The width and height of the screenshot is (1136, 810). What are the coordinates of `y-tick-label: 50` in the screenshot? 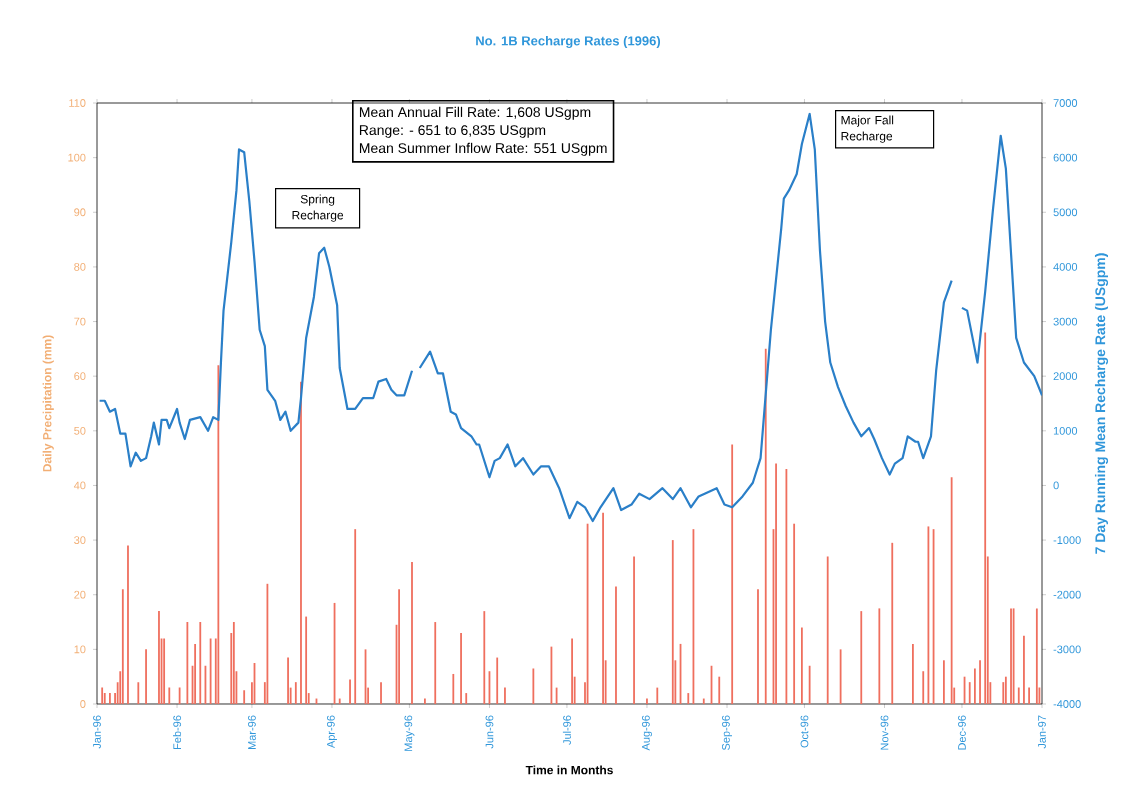 It's located at (80, 430).